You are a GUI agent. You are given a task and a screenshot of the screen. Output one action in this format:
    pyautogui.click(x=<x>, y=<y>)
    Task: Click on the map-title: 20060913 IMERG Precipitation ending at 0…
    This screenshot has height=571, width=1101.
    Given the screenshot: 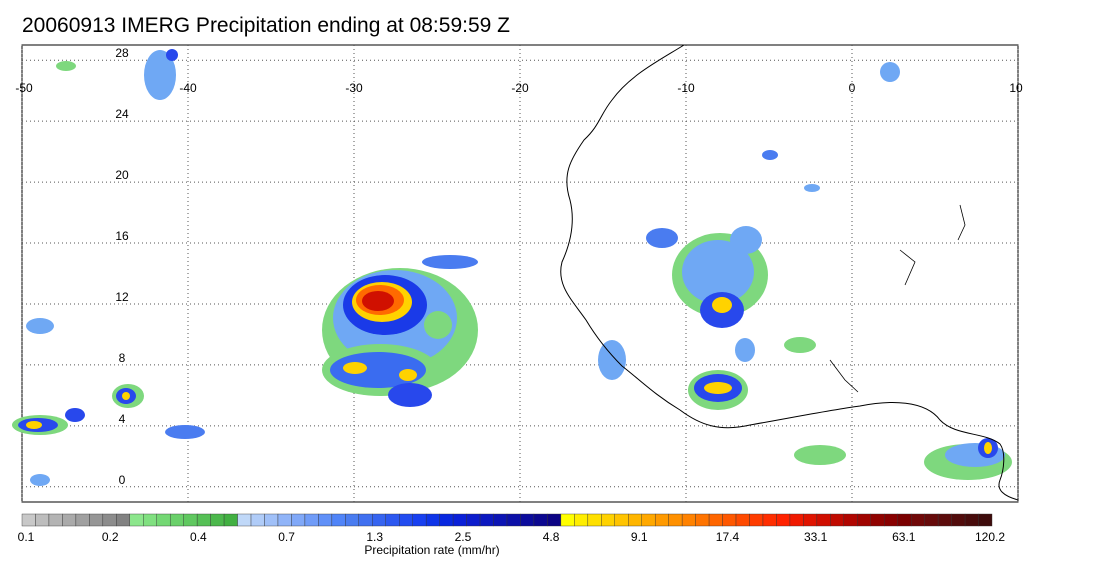 What is the action you would take?
    pyautogui.click(x=266, y=25)
    